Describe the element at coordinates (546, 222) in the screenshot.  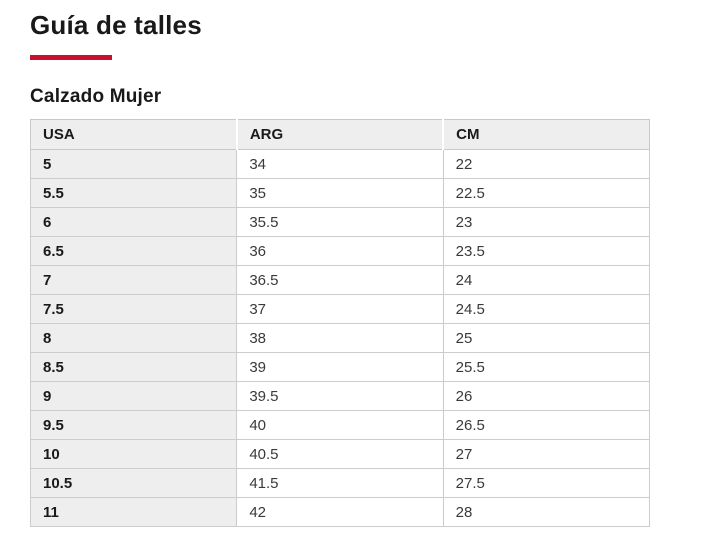
I see `cell-cm: 23` at that location.